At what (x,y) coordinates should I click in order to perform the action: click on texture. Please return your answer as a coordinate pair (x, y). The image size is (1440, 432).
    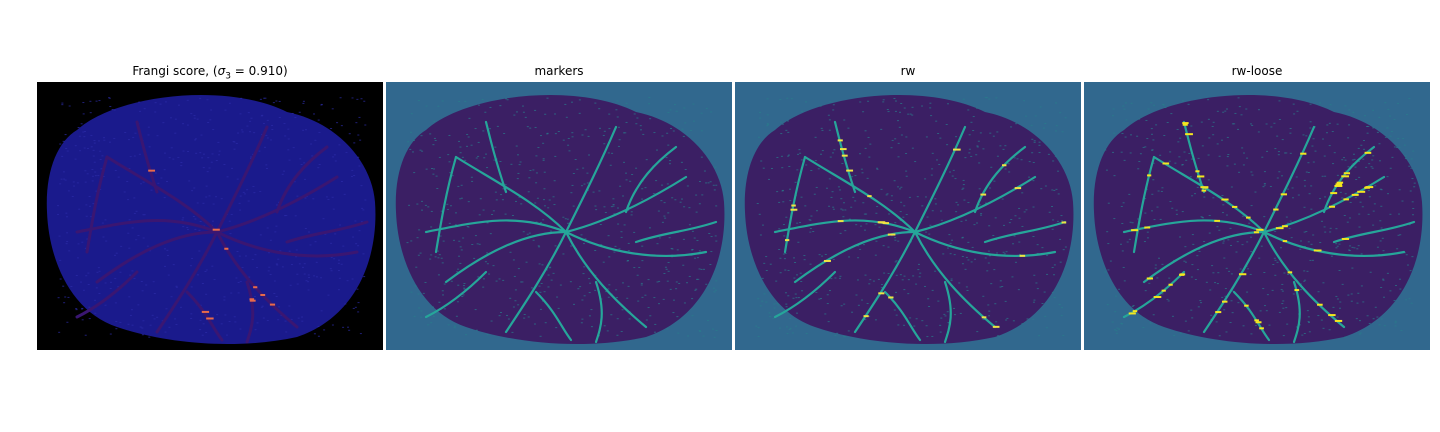
    Looking at the image, I should click on (562, 217).